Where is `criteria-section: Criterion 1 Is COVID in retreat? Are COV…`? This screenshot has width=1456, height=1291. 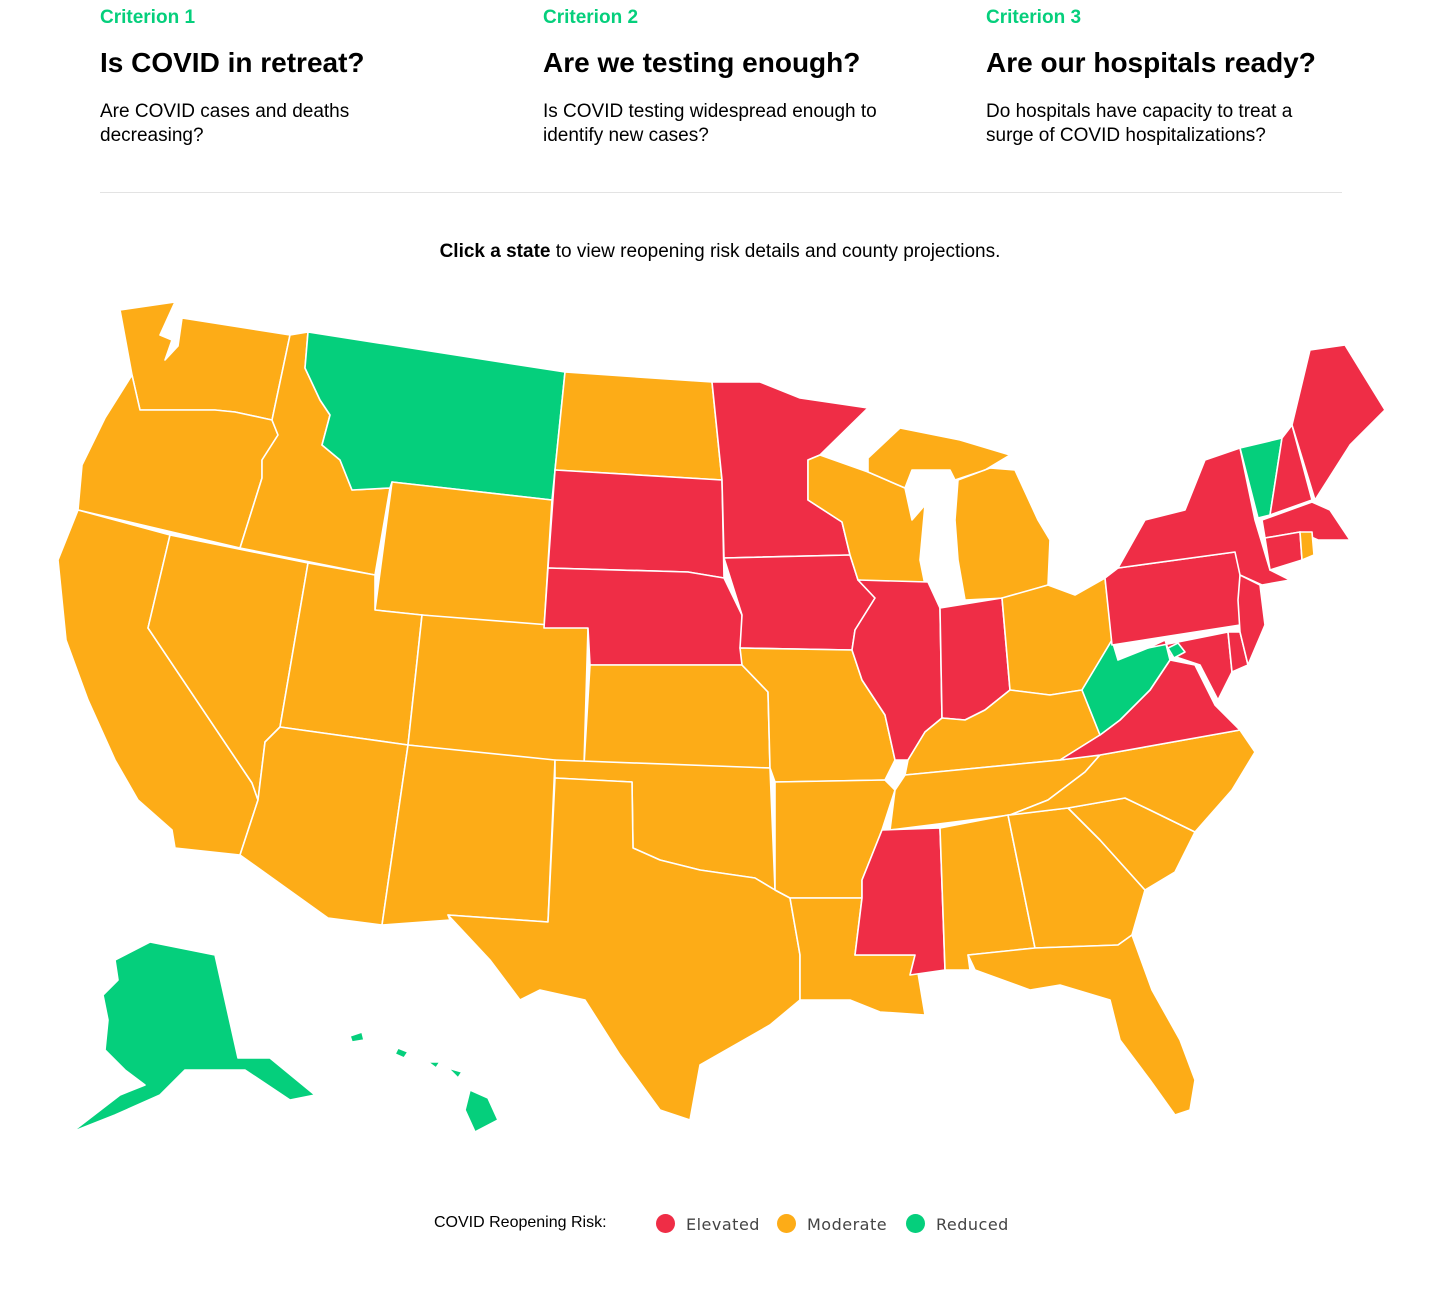
criteria-section: Criterion 1 Is COVID in retreat? Are COV… is located at coordinates (721, 96).